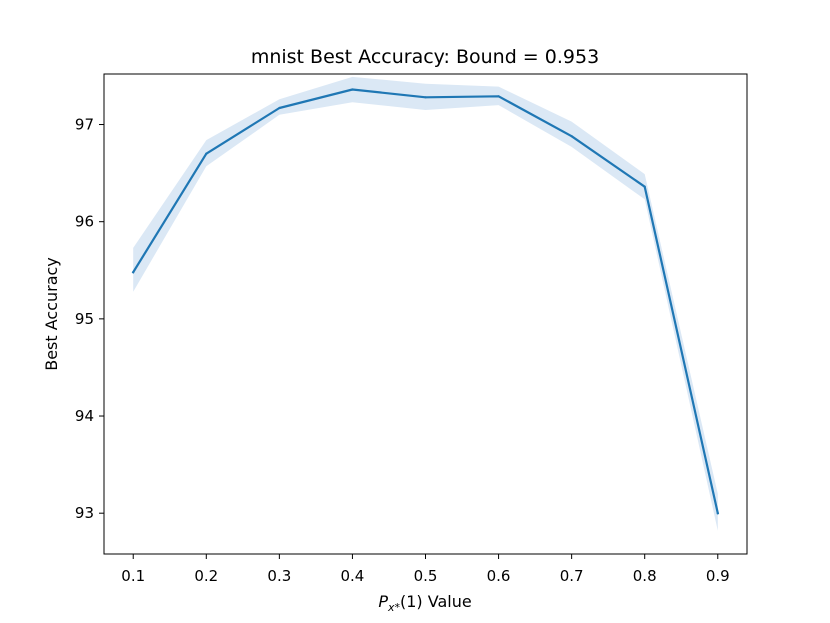 The height and width of the screenshot is (623, 830). I want to click on x-tick-label: 0.3, so click(279, 576).